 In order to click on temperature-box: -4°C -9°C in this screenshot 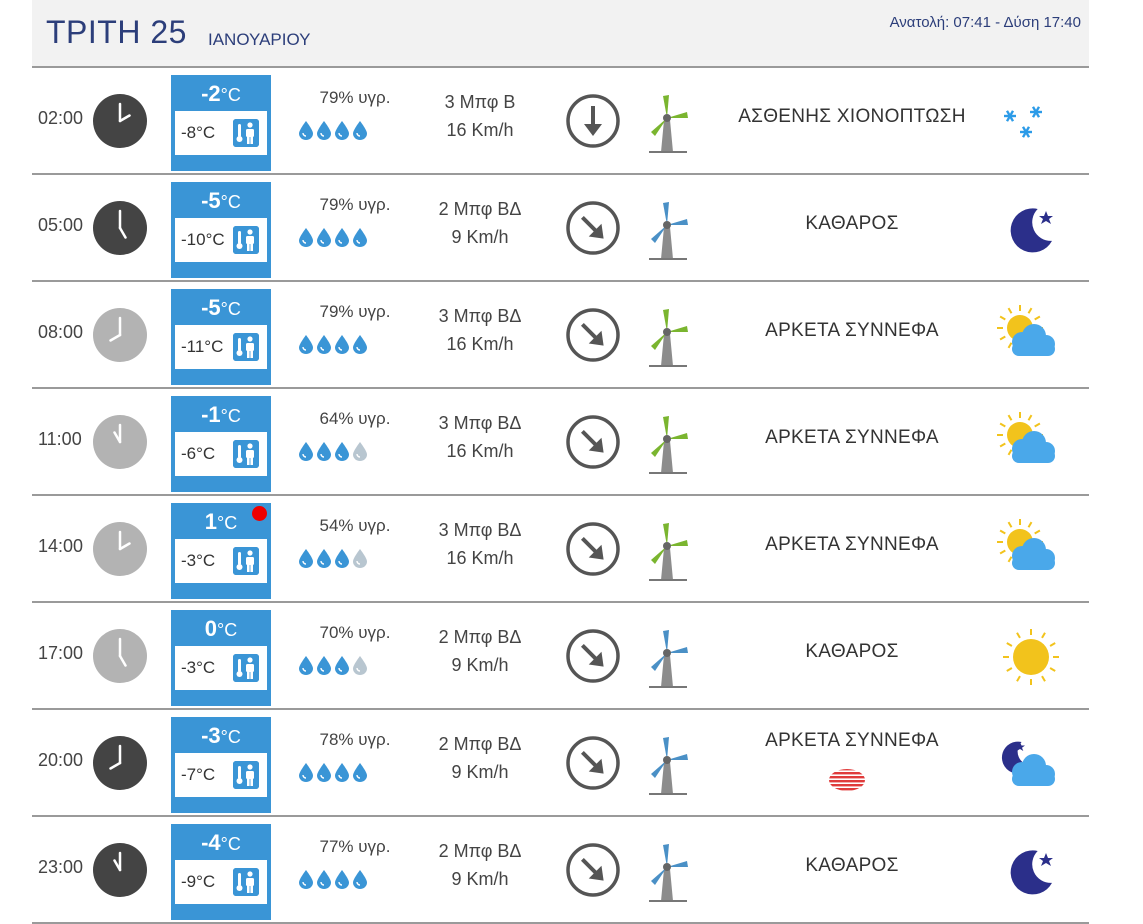, I will do `click(221, 872)`.